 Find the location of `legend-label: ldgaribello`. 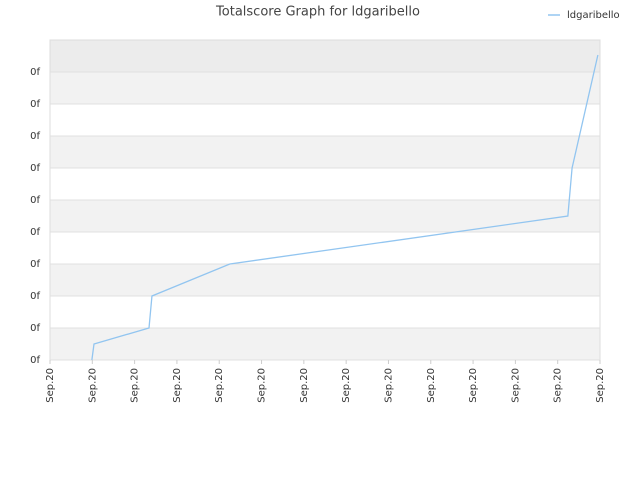

legend-label: ldgaribello is located at coordinates (593, 15).